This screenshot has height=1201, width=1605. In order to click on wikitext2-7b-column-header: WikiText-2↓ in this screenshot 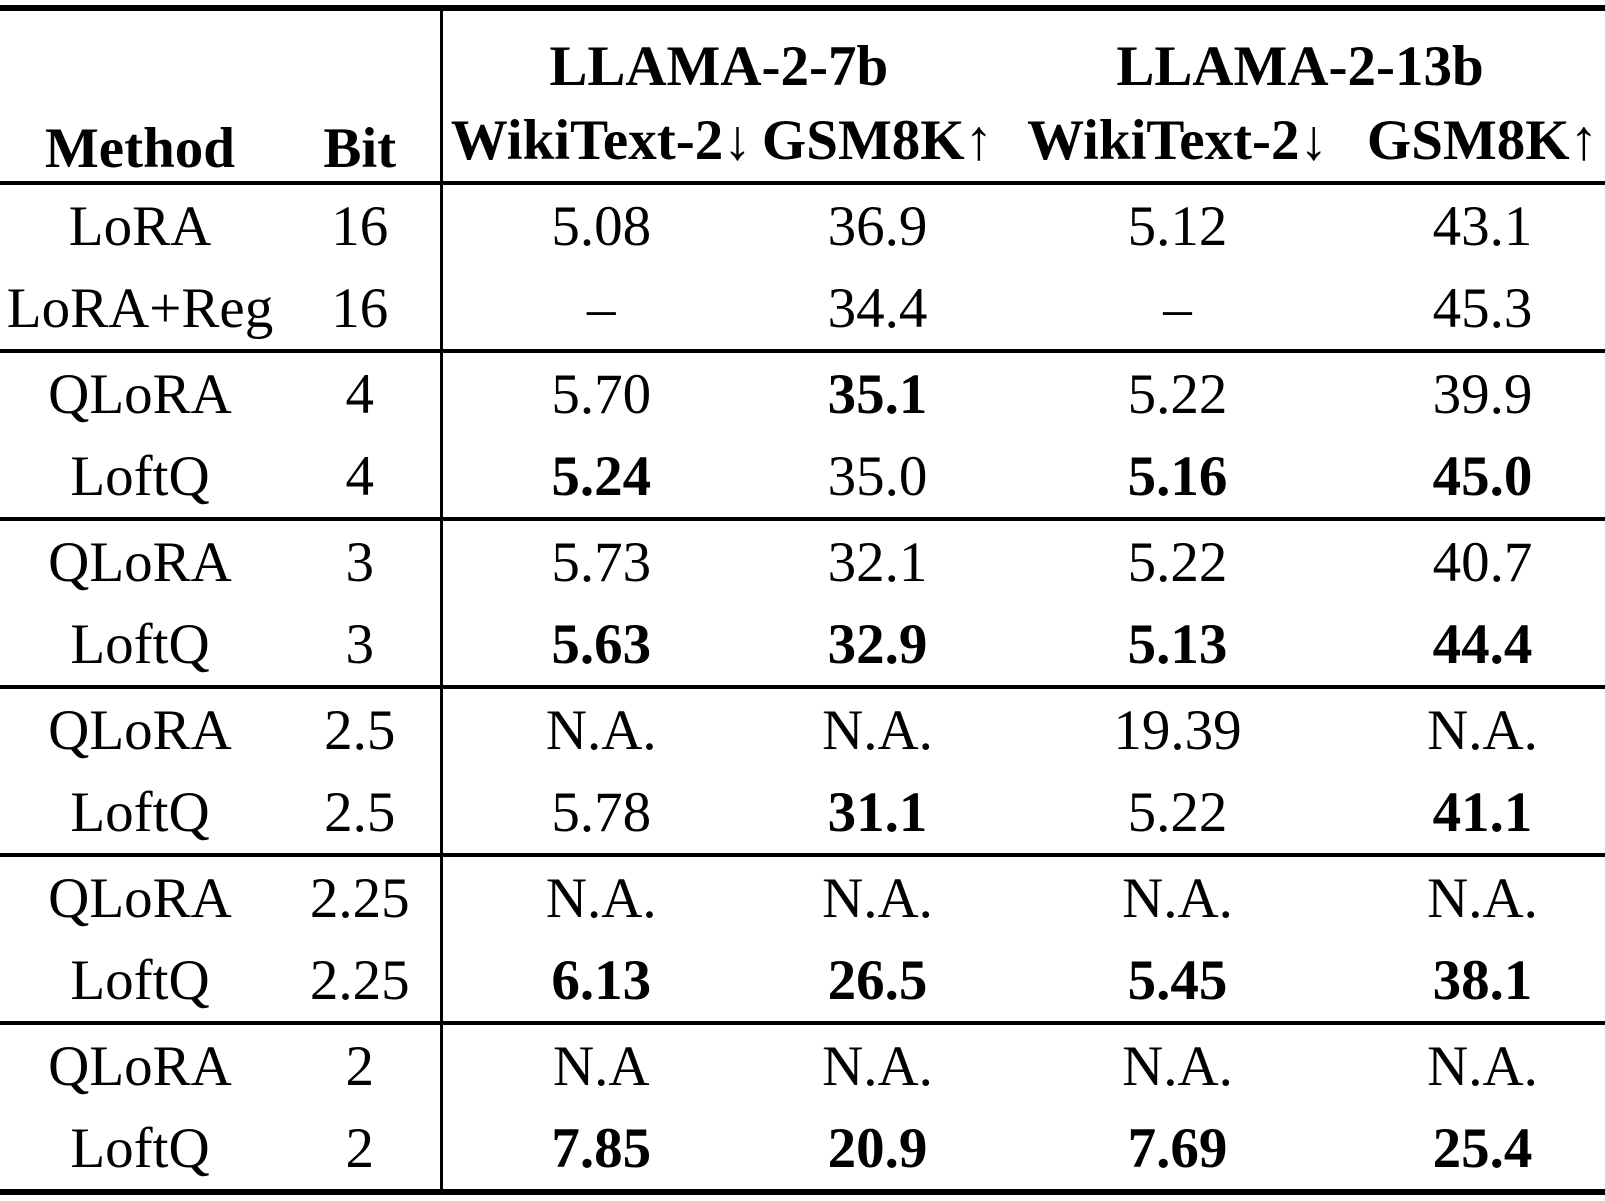, I will do `click(599, 141)`.